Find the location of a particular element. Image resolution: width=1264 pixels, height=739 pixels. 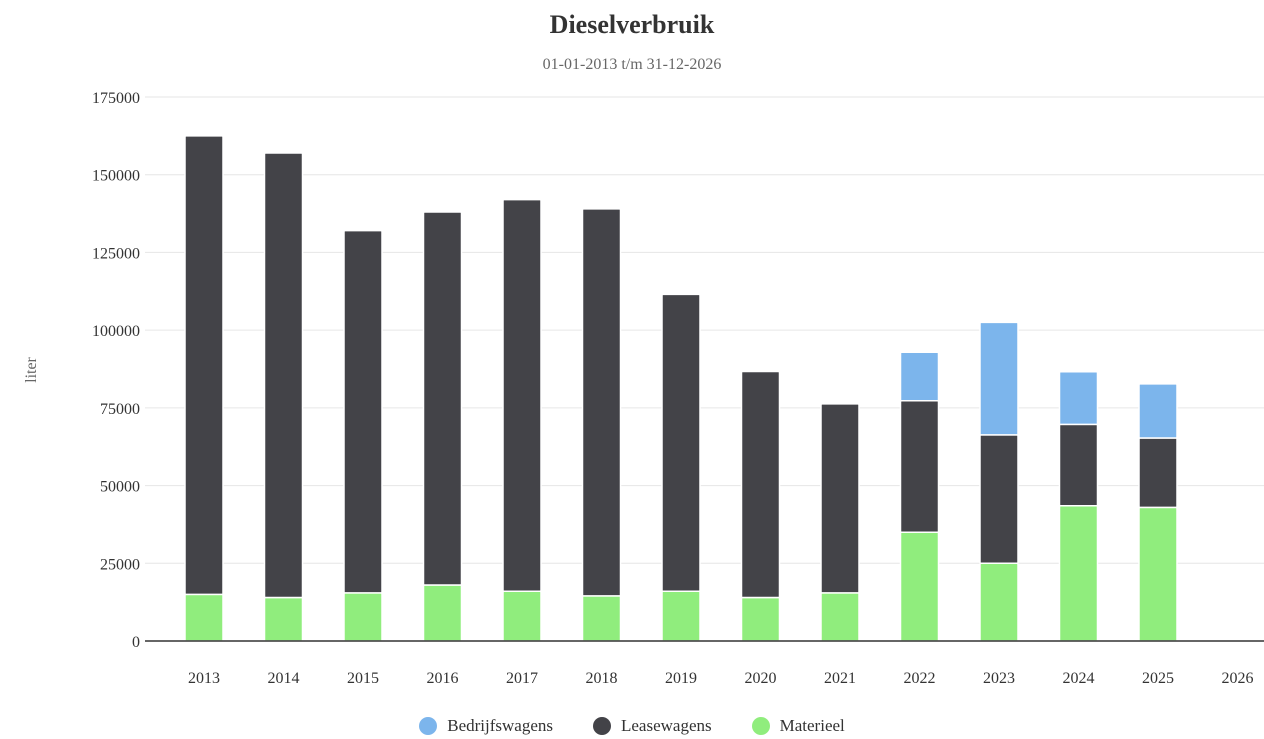

x-tick-label: 2013 is located at coordinates (204, 678).